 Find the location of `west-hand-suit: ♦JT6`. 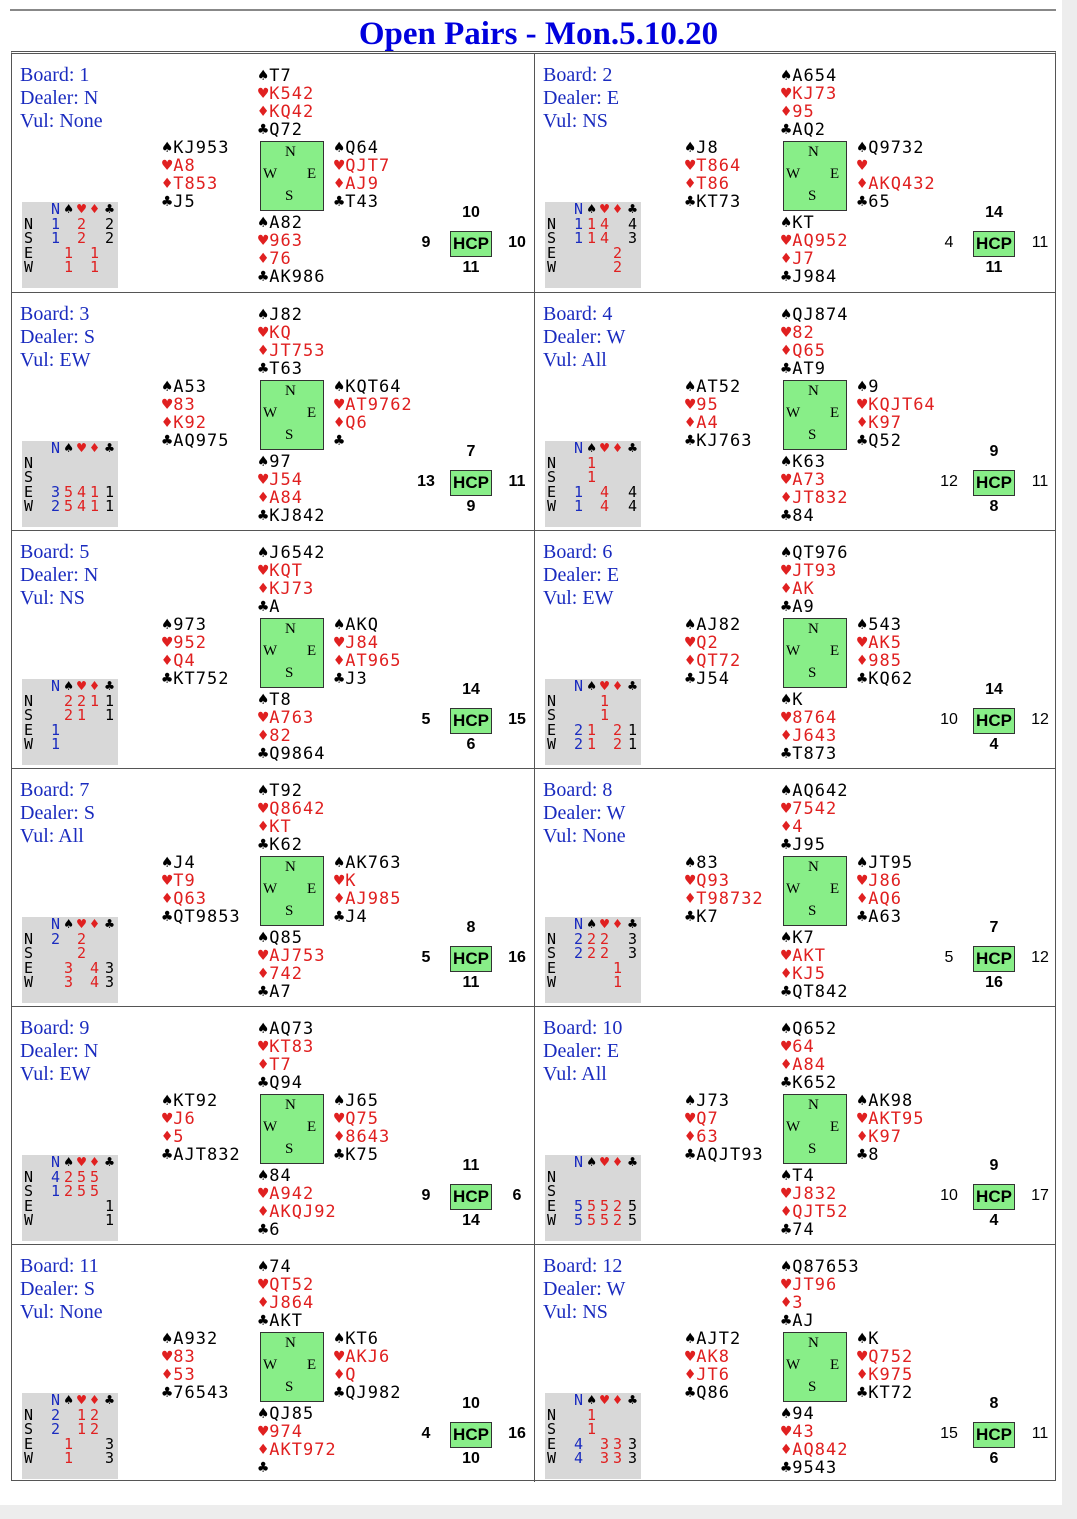

west-hand-suit: ♦JT6 is located at coordinates (713, 1375).